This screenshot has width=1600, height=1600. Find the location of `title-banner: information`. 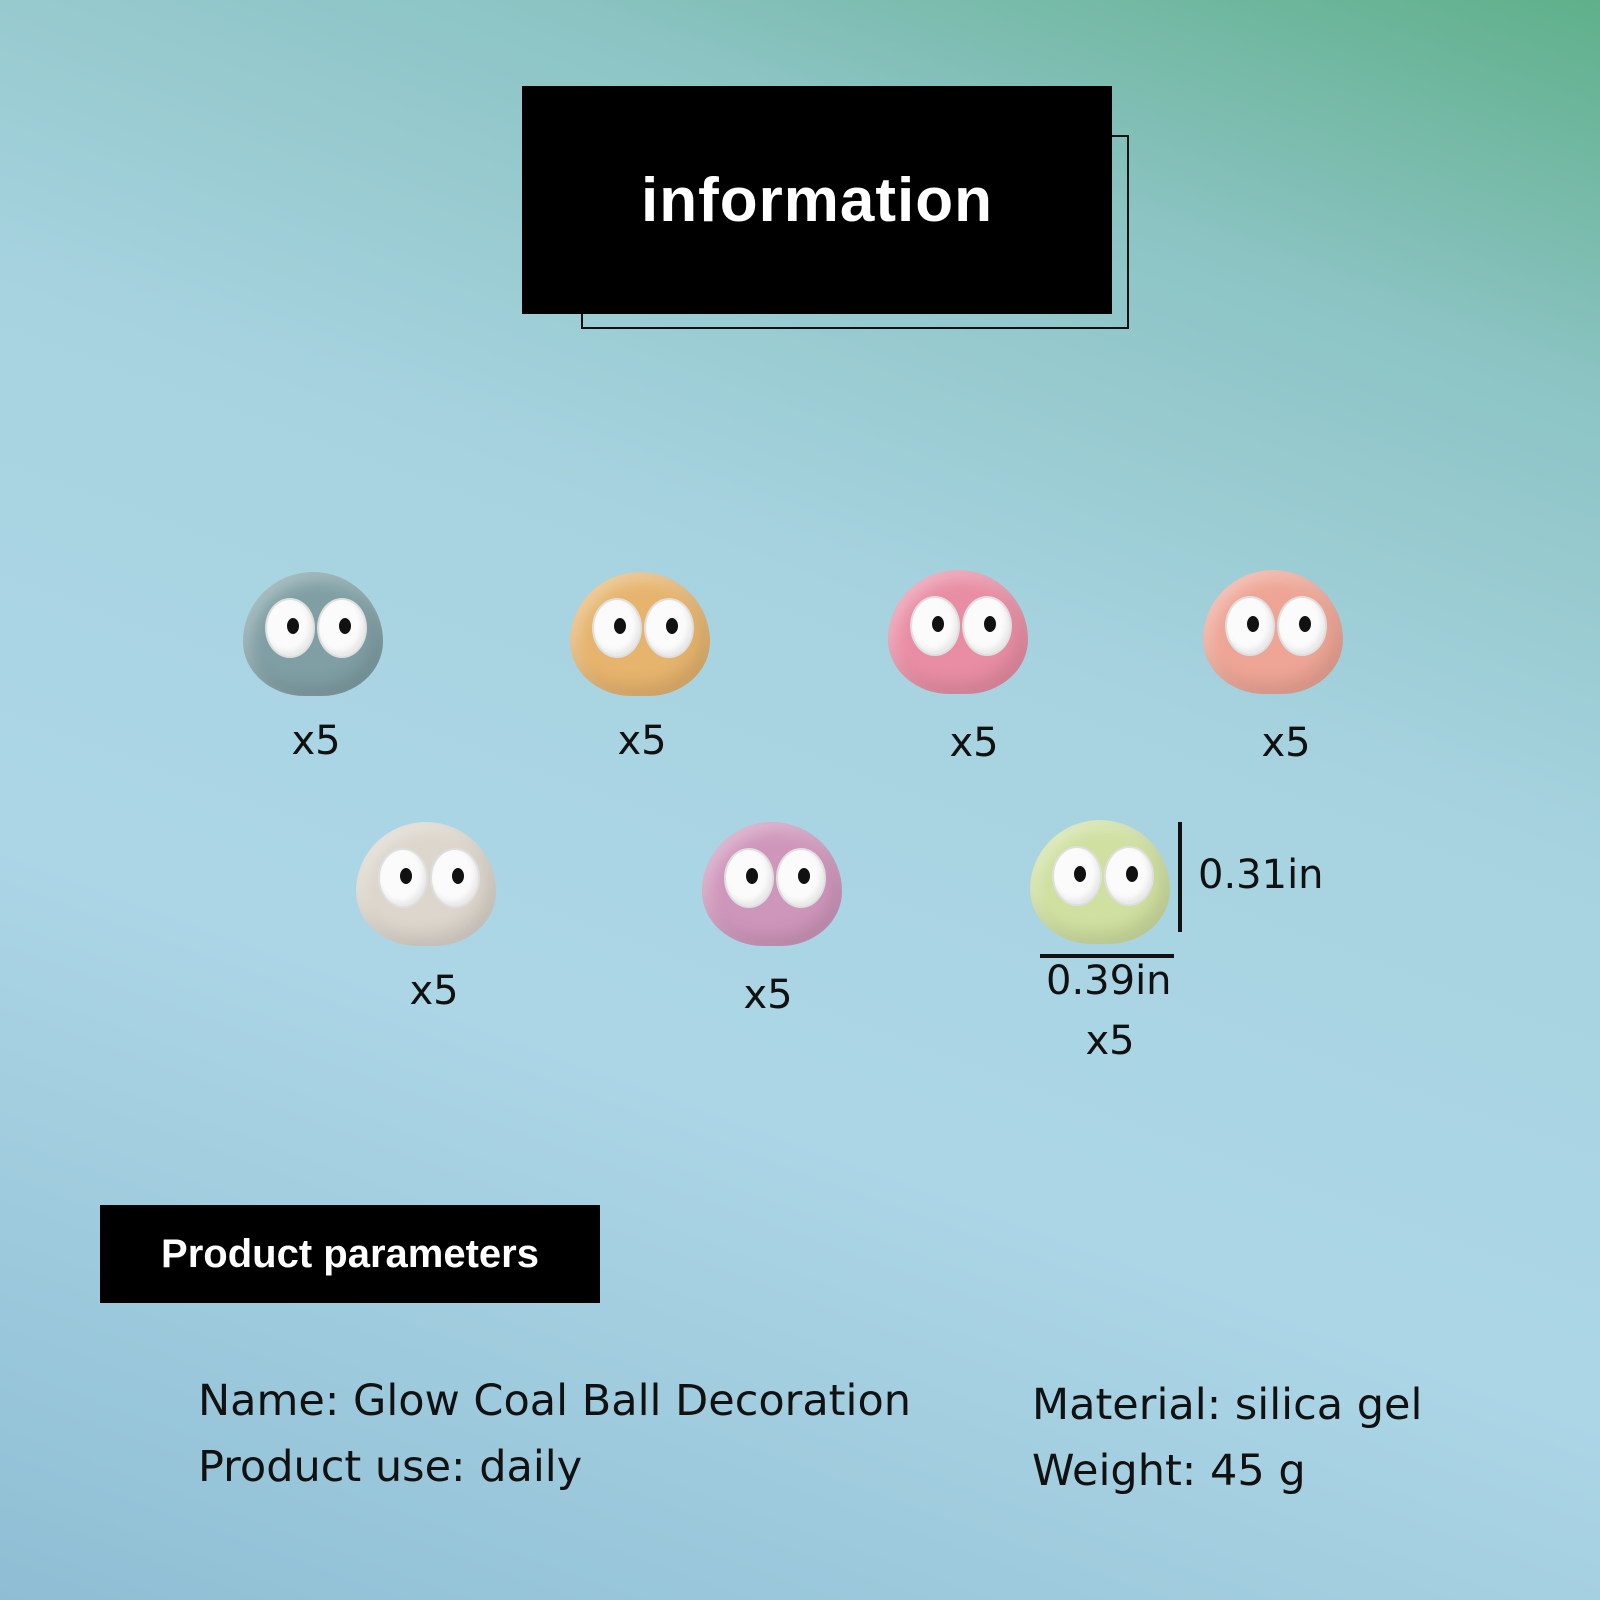

title-banner: information is located at coordinates (817, 200).